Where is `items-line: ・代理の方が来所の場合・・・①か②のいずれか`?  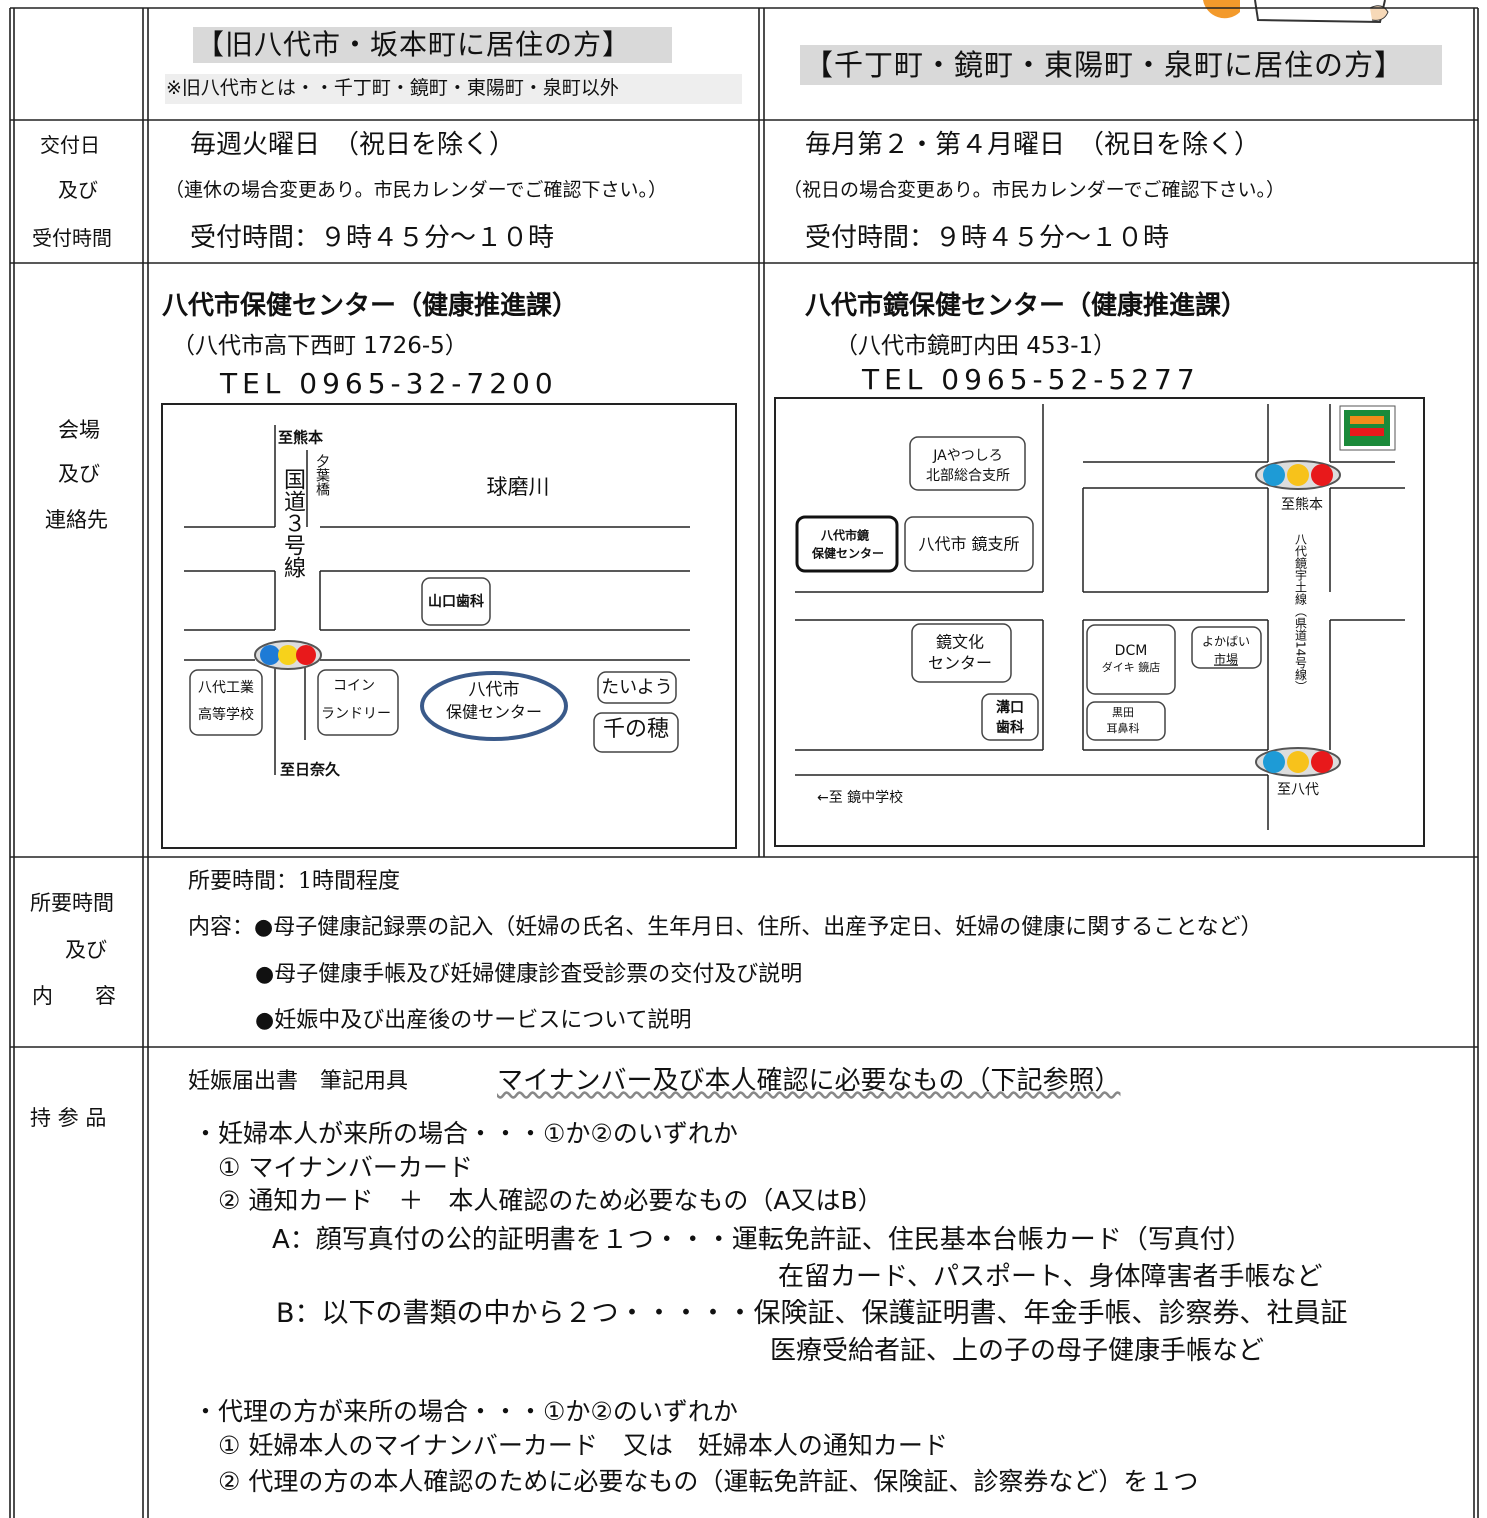
items-line: ・代理の方が来所の場合・・・①か②のいずれか is located at coordinates (465, 1411).